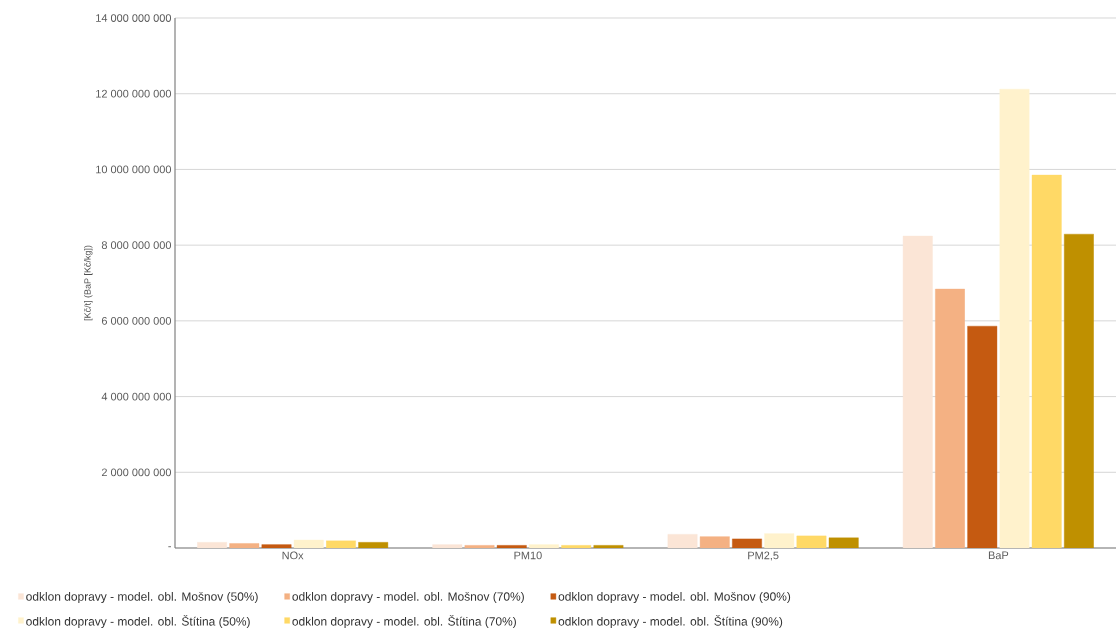 The image size is (1120, 642). What do you see at coordinates (134, 18) in the screenshot?
I see `y-tick-label: 14 000 000 000` at bounding box center [134, 18].